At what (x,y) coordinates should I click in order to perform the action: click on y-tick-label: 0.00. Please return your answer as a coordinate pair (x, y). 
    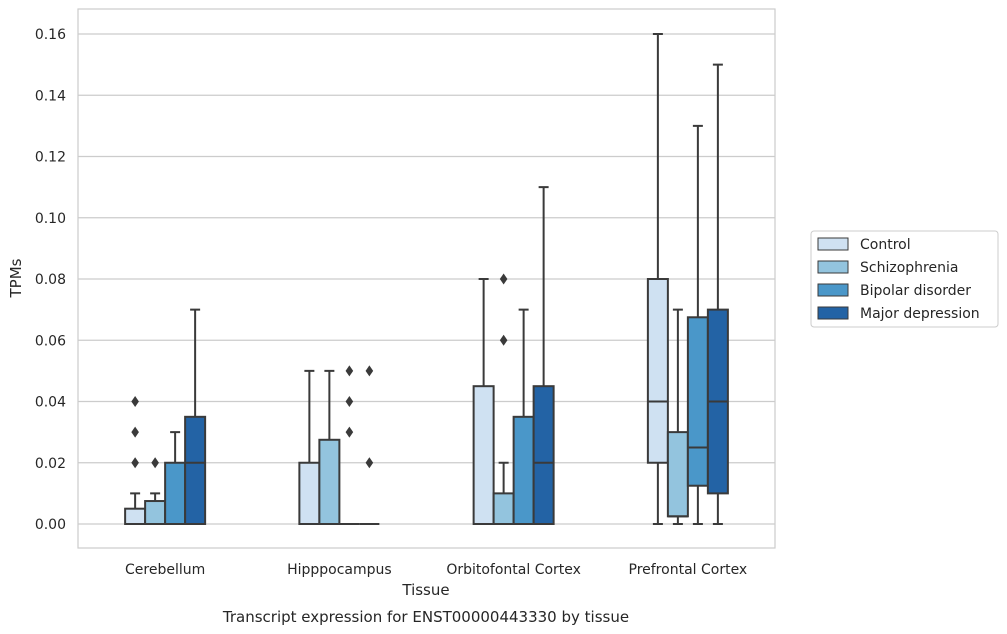
    Looking at the image, I should click on (50, 525).